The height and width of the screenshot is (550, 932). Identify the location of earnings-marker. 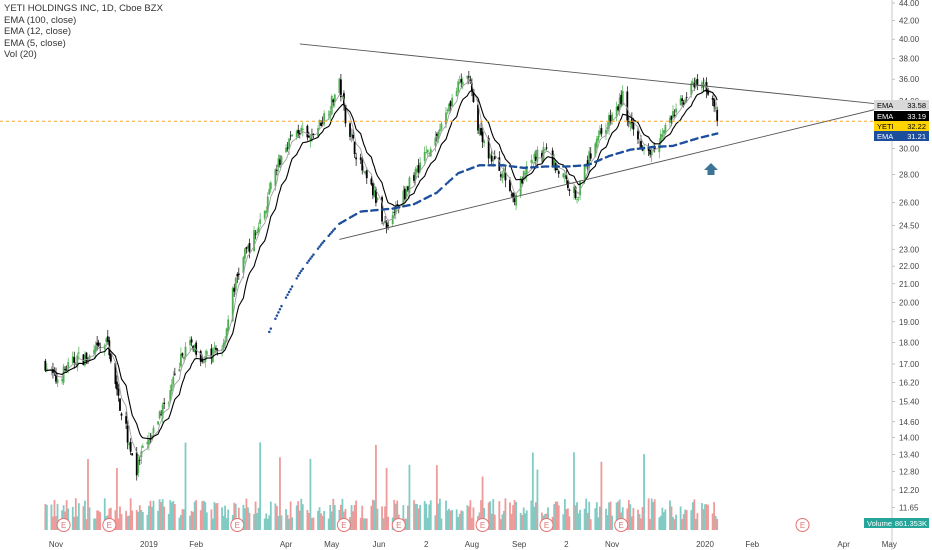
(398, 525).